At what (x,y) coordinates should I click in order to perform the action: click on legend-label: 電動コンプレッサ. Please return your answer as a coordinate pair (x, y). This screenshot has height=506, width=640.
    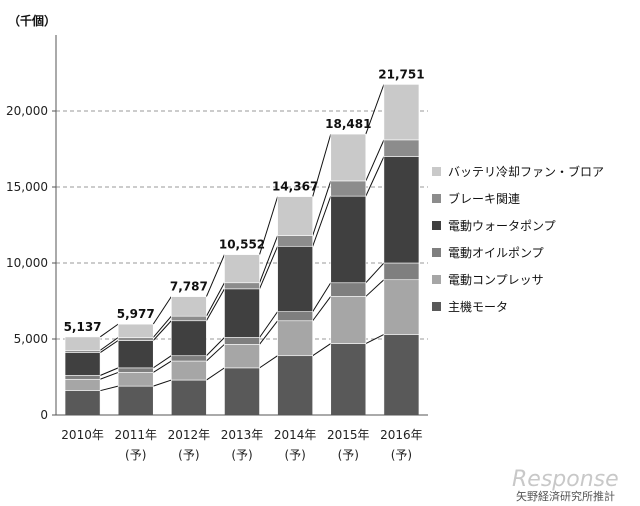
    Looking at the image, I should click on (496, 280).